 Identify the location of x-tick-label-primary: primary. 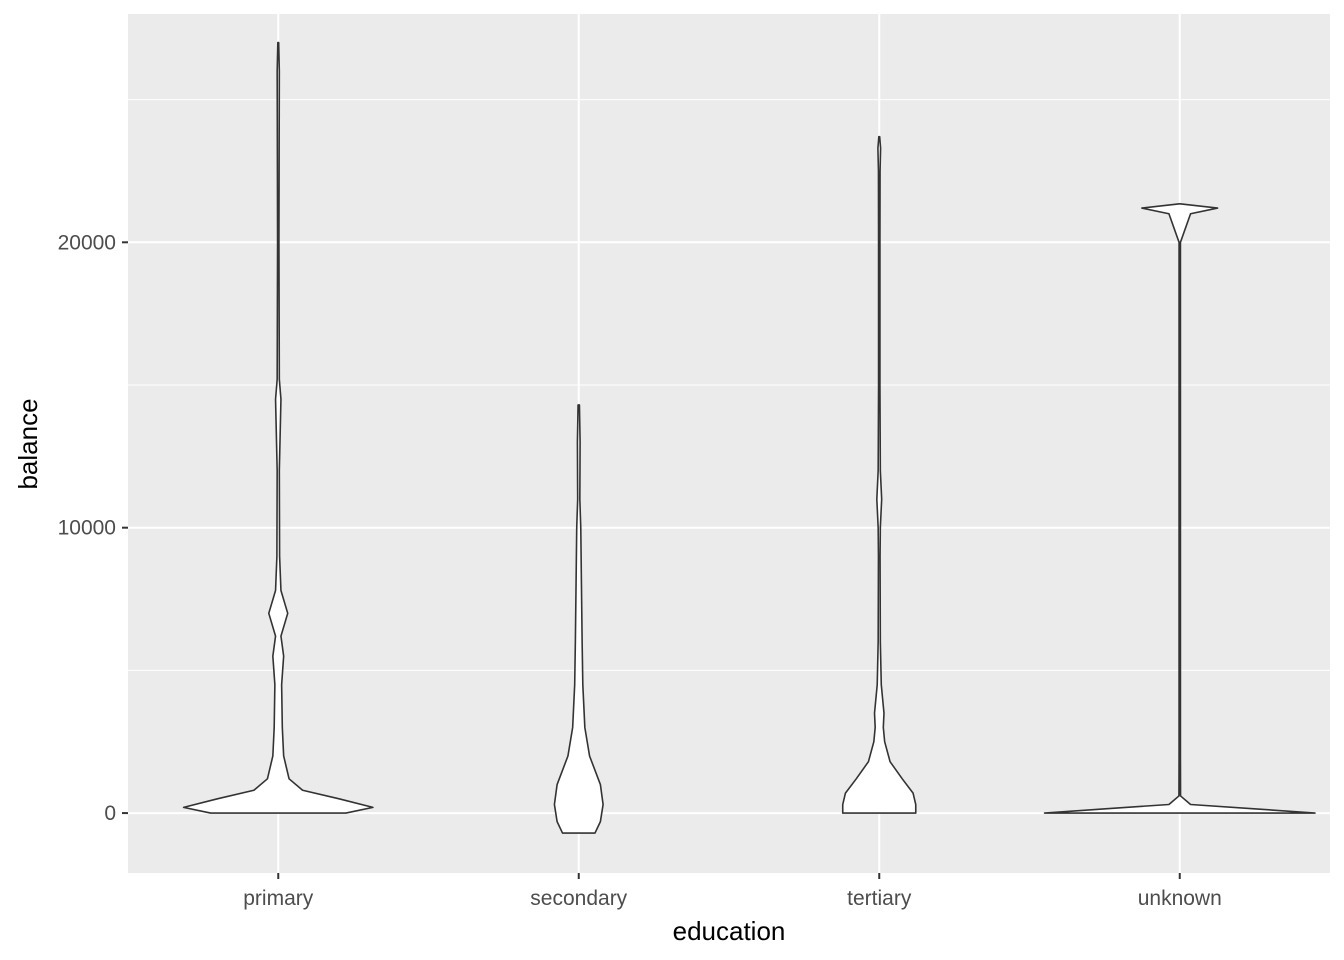
(278, 898).